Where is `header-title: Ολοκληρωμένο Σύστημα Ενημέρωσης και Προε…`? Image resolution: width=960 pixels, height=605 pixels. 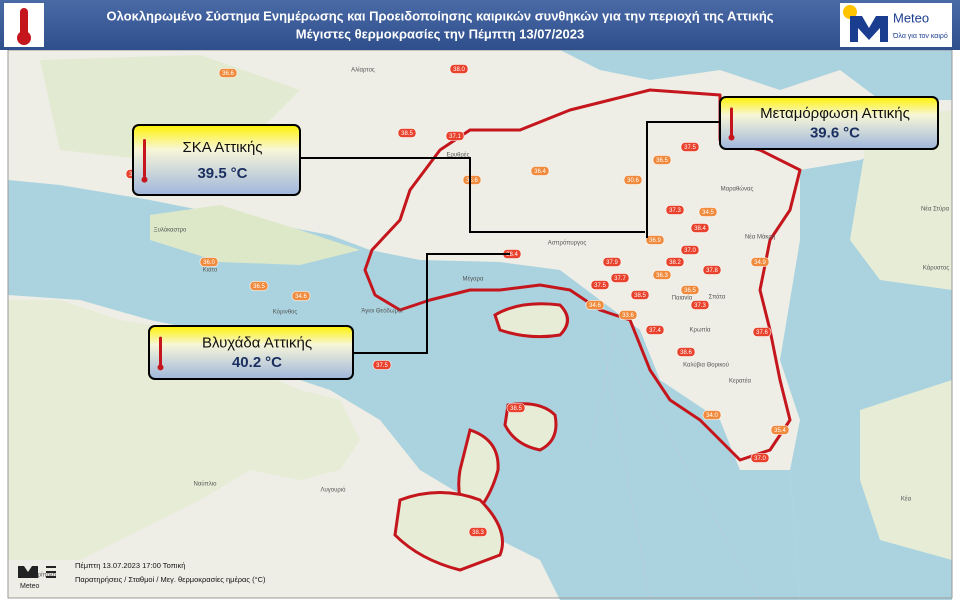
header-title: Ολοκληρωμένο Σύστημα Ενημέρωσης και Προε… is located at coordinates (439, 15).